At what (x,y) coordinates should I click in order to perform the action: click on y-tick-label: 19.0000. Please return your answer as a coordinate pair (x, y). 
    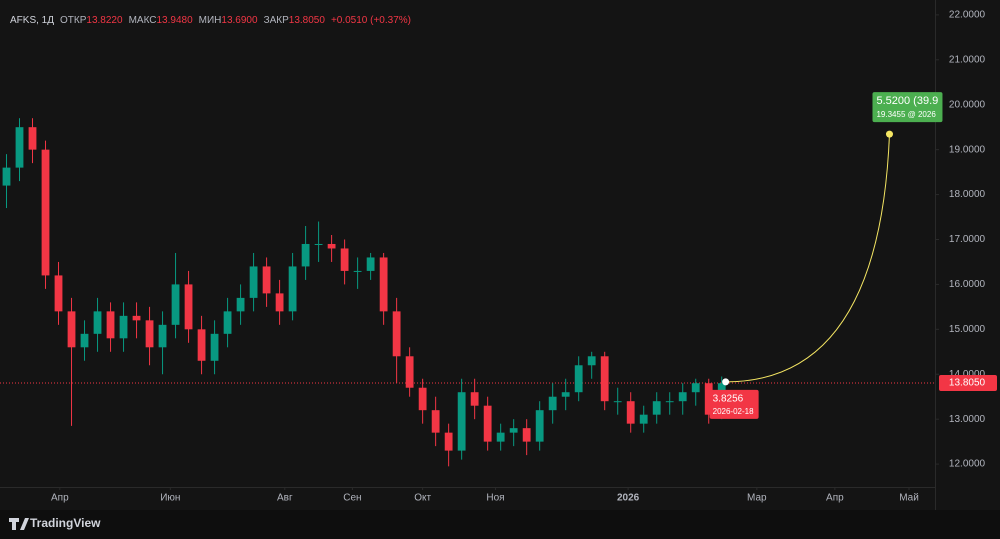
    Looking at the image, I should click on (967, 149).